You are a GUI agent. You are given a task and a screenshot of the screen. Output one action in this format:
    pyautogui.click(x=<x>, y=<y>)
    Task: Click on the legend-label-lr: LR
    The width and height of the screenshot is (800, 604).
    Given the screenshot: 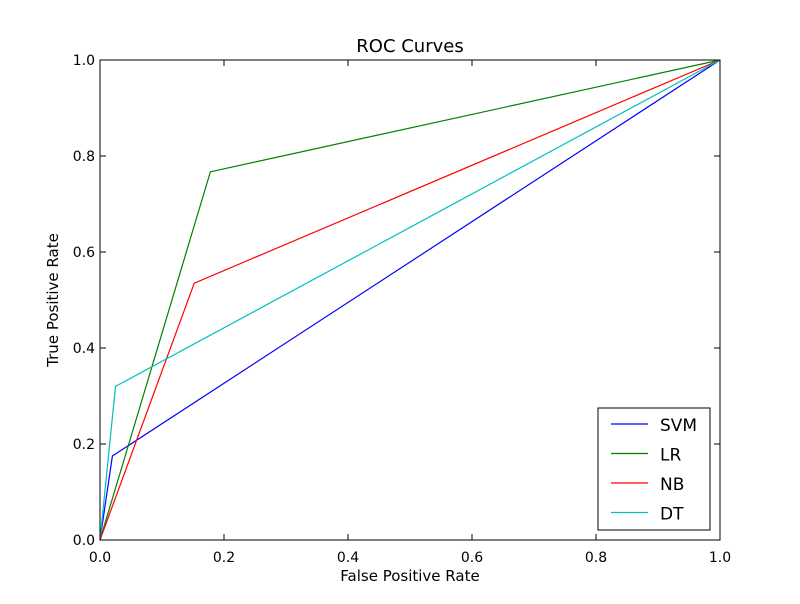 What is the action you would take?
    pyautogui.click(x=670, y=456)
    